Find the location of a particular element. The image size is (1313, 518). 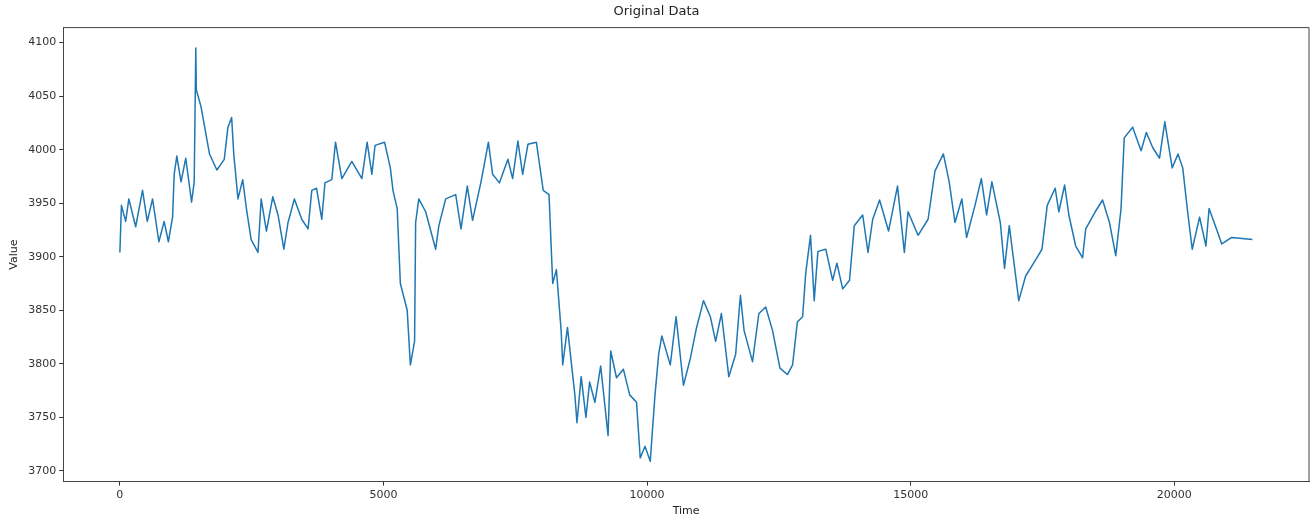

y-tick-label: 3800 is located at coordinates (42, 363).